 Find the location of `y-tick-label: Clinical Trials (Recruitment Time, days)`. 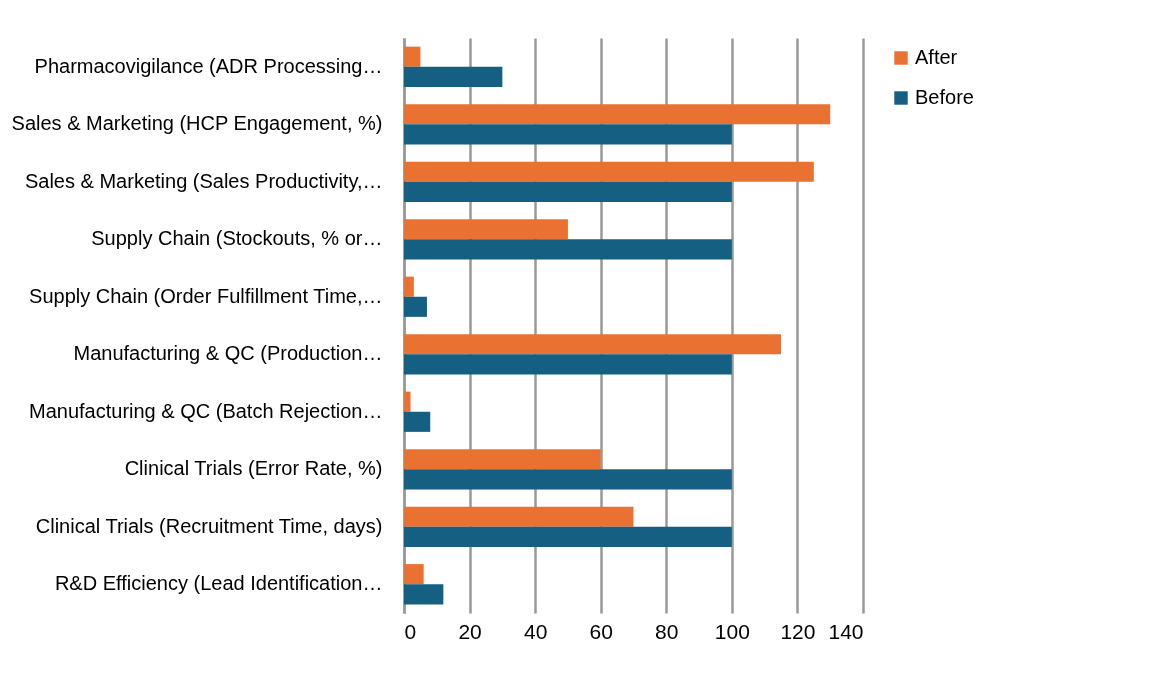

y-tick-label: Clinical Trials (Recruitment Time, days) is located at coordinates (209, 525).